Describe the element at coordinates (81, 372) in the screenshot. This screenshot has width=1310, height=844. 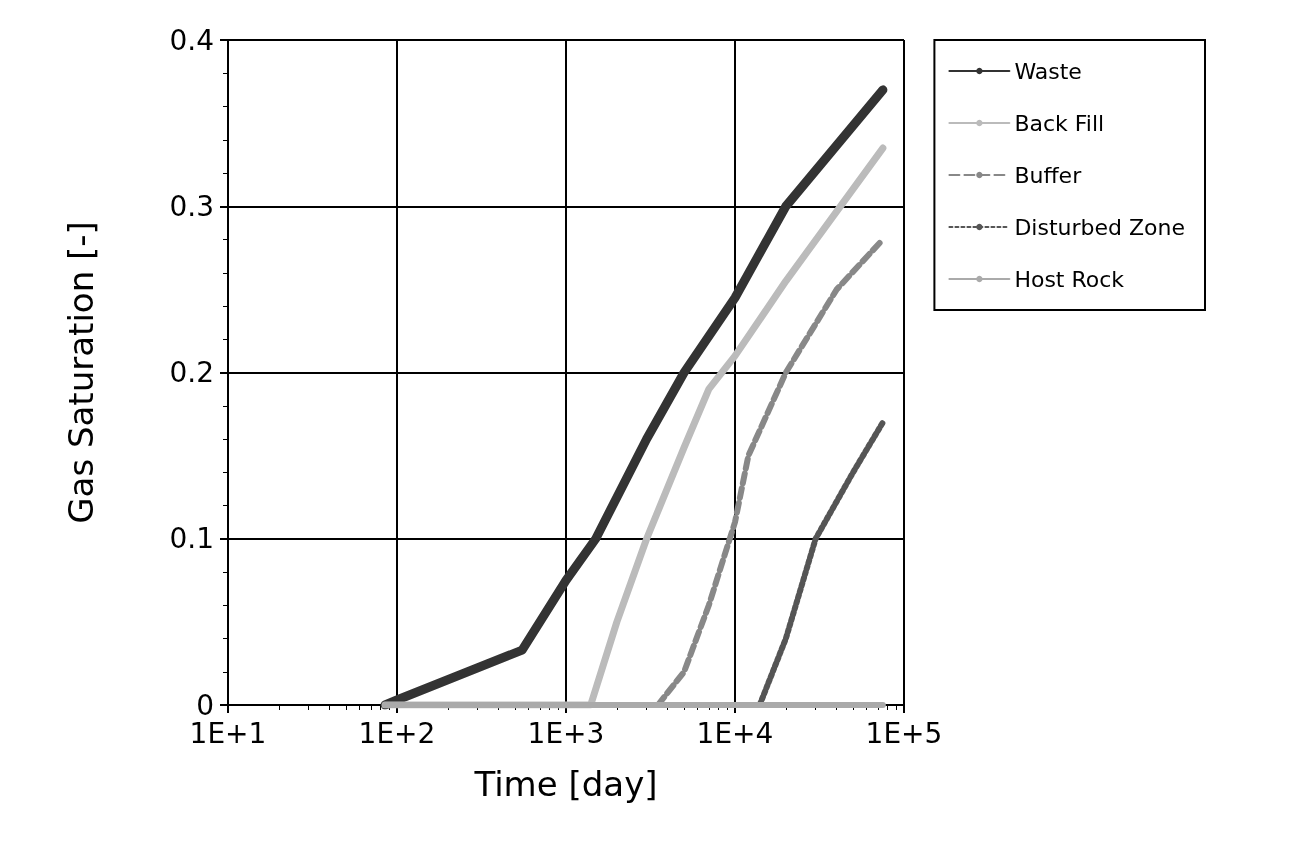
I see `y-axis-title: Gas Saturation [-]` at that location.